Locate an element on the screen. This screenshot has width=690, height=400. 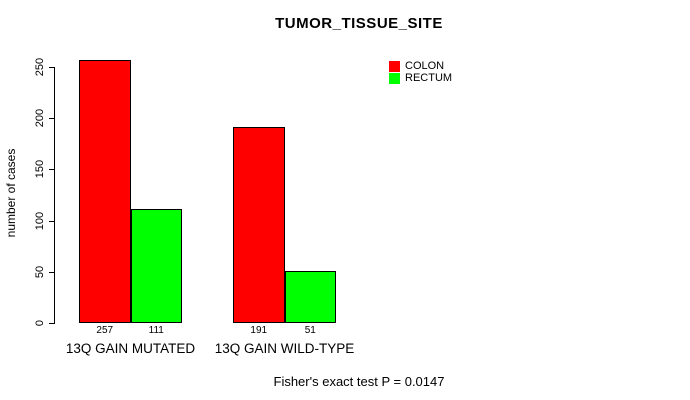
chart-title: TUMOR_TISSUE_SITE is located at coordinates (359, 23).